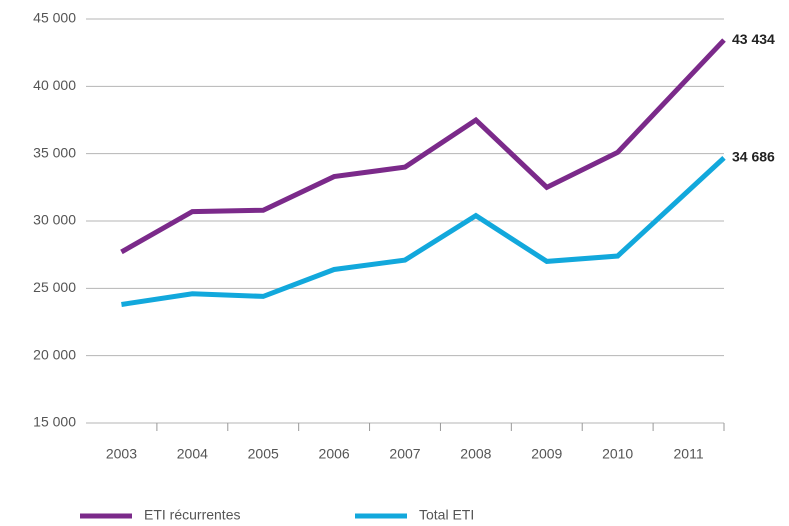  I want to click on x-tick-label: 2008, so click(475, 454).